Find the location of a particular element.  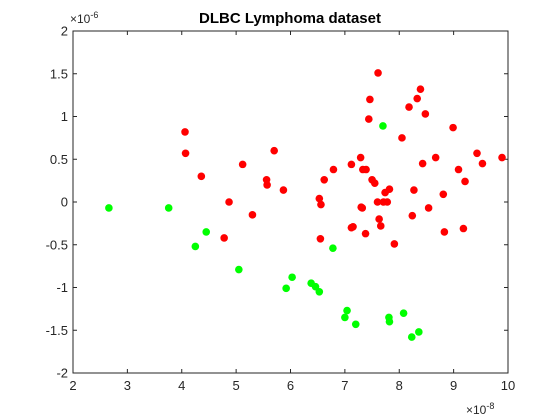

y-tick-label: 2 is located at coordinates (64, 31).